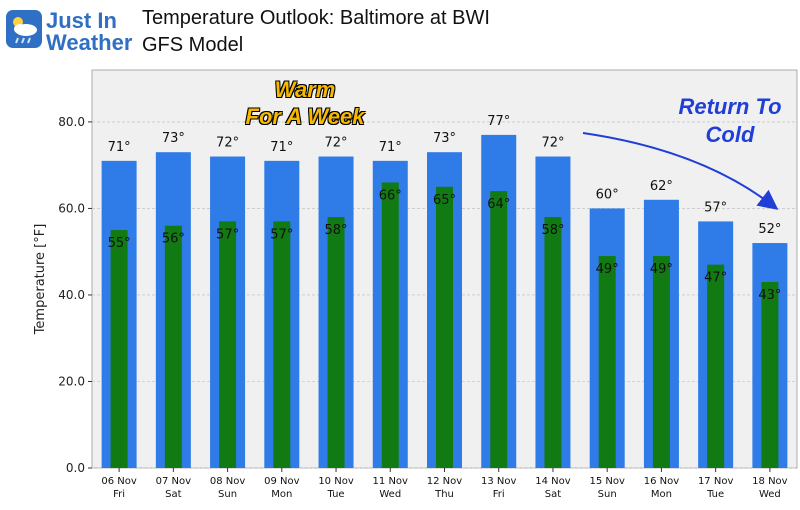  I want to click on logo-text-line1: Just In, so click(81, 20).